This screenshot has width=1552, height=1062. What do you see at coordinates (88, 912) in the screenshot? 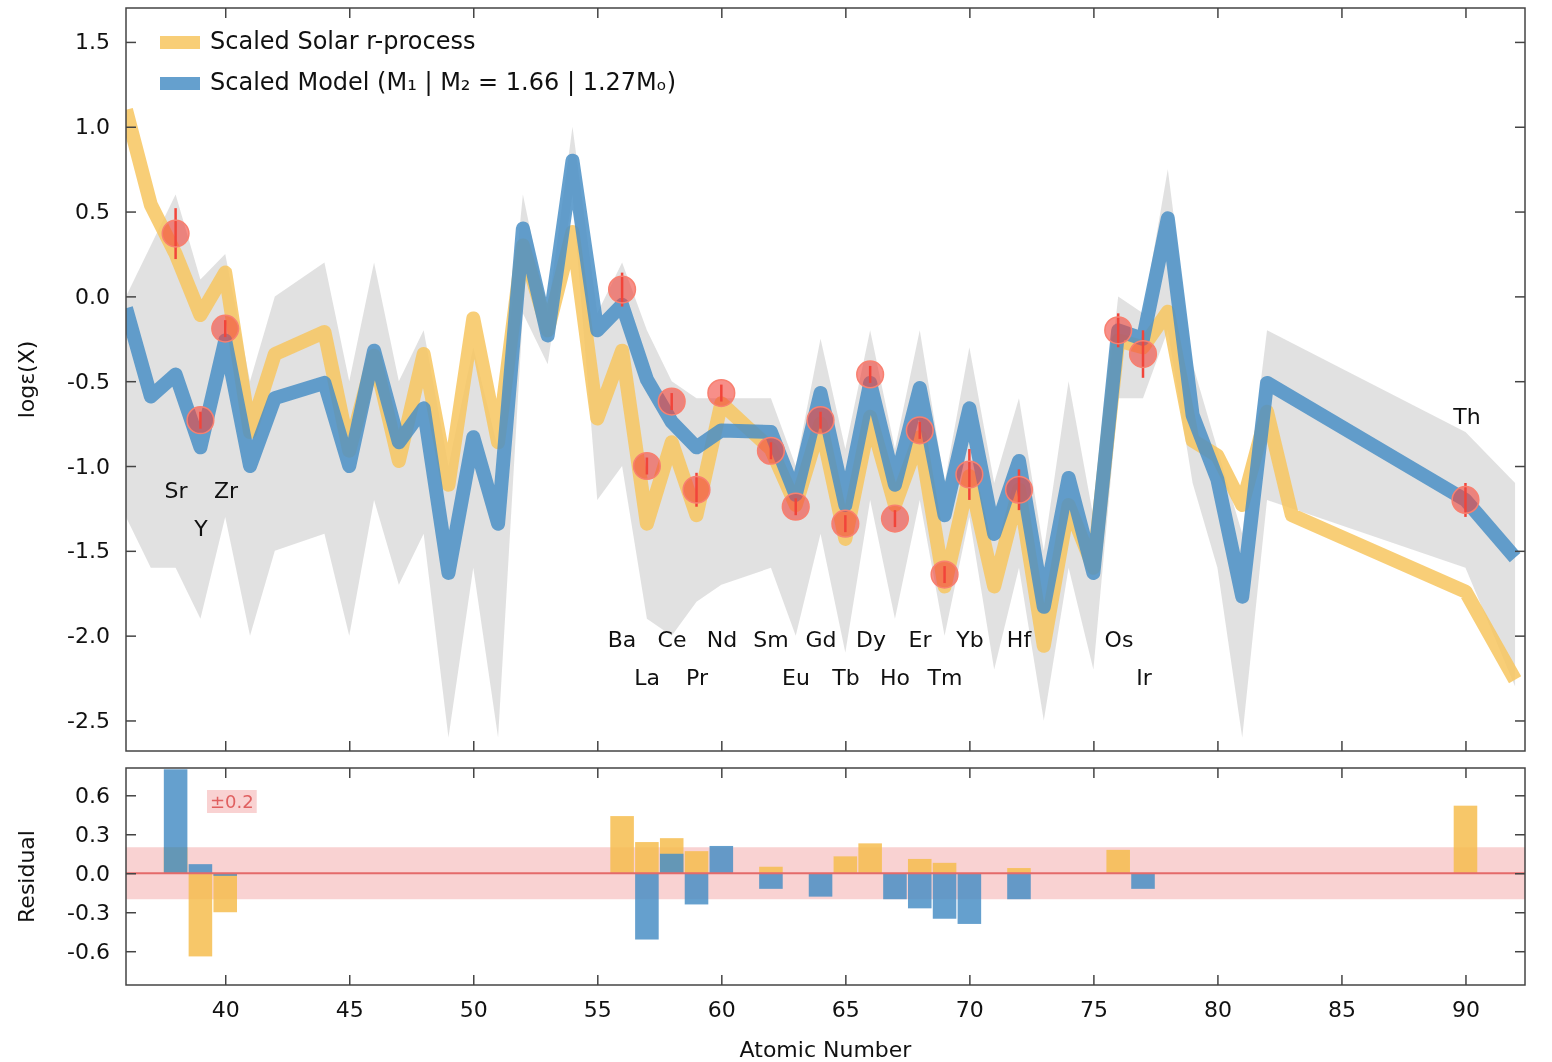
I see `y-tick-label: -0.3` at bounding box center [88, 912].